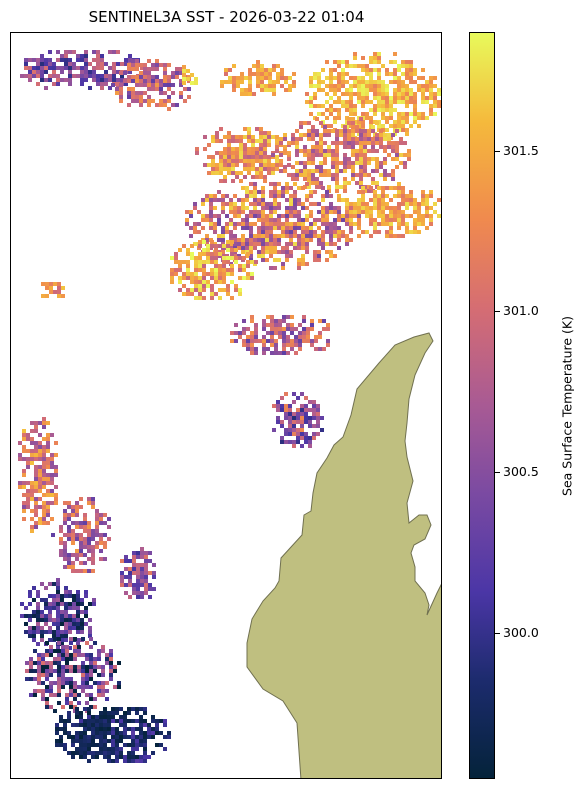 The height and width of the screenshot is (790, 585). What do you see at coordinates (567, 406) in the screenshot?
I see `colorbar-label: Sea Surface Temperature (K)` at bounding box center [567, 406].